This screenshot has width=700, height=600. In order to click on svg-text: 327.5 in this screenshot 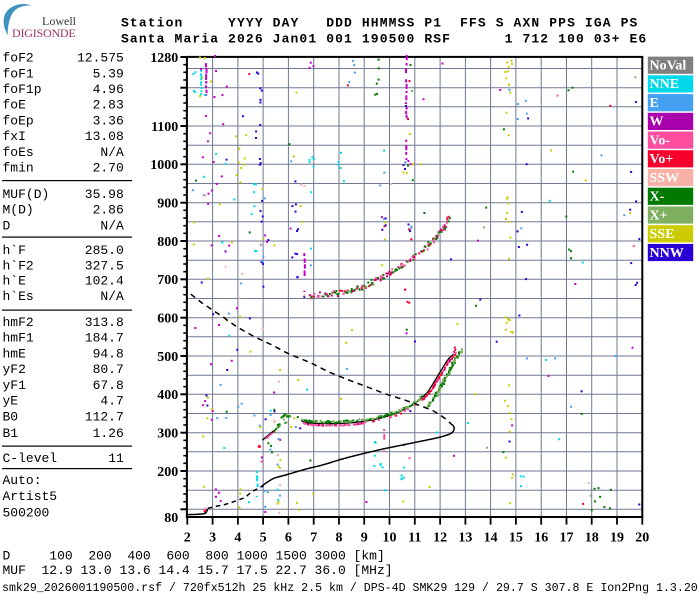, I will do `click(104, 265)`.